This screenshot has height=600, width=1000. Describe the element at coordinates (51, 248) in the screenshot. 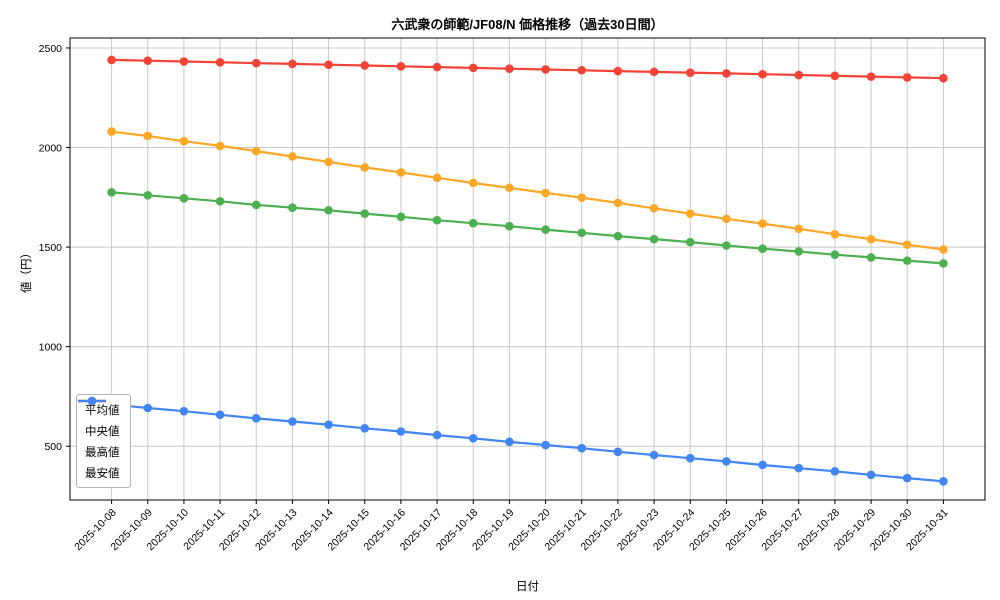

I see `y-tick-label: 1500` at that location.